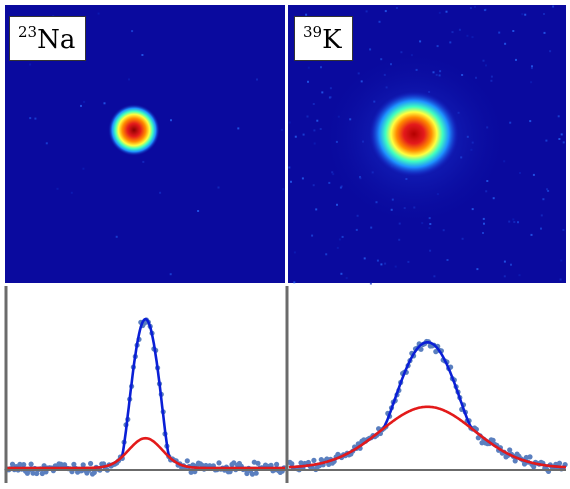 The width and height of the screenshot is (570, 489). I want to click on plot-k, so click(427, 406).